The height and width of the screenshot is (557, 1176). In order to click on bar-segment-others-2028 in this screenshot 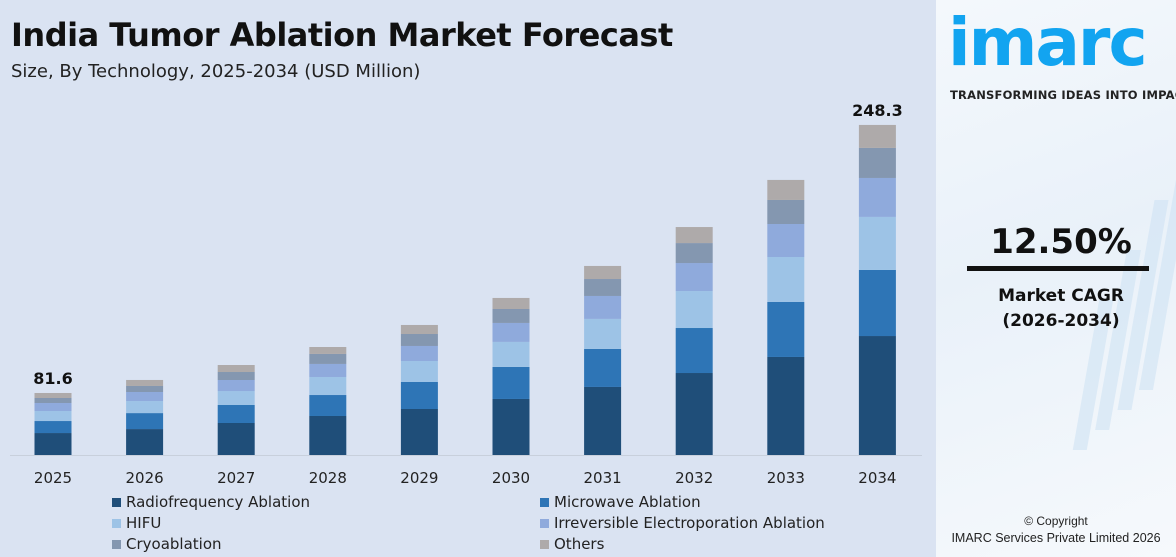, I will do `click(328, 350)`.